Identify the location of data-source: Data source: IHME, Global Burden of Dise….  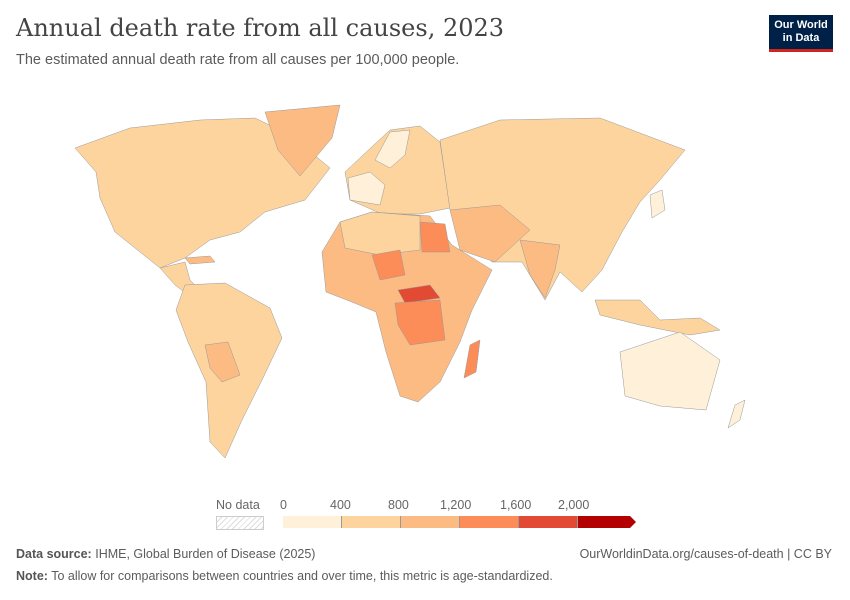
(165, 554).